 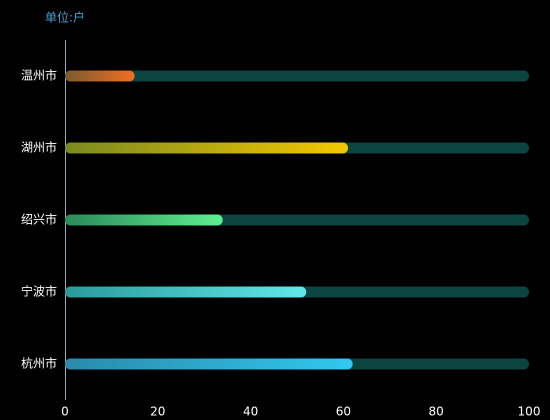 I want to click on x-tick-label: 0, so click(x=65, y=412).